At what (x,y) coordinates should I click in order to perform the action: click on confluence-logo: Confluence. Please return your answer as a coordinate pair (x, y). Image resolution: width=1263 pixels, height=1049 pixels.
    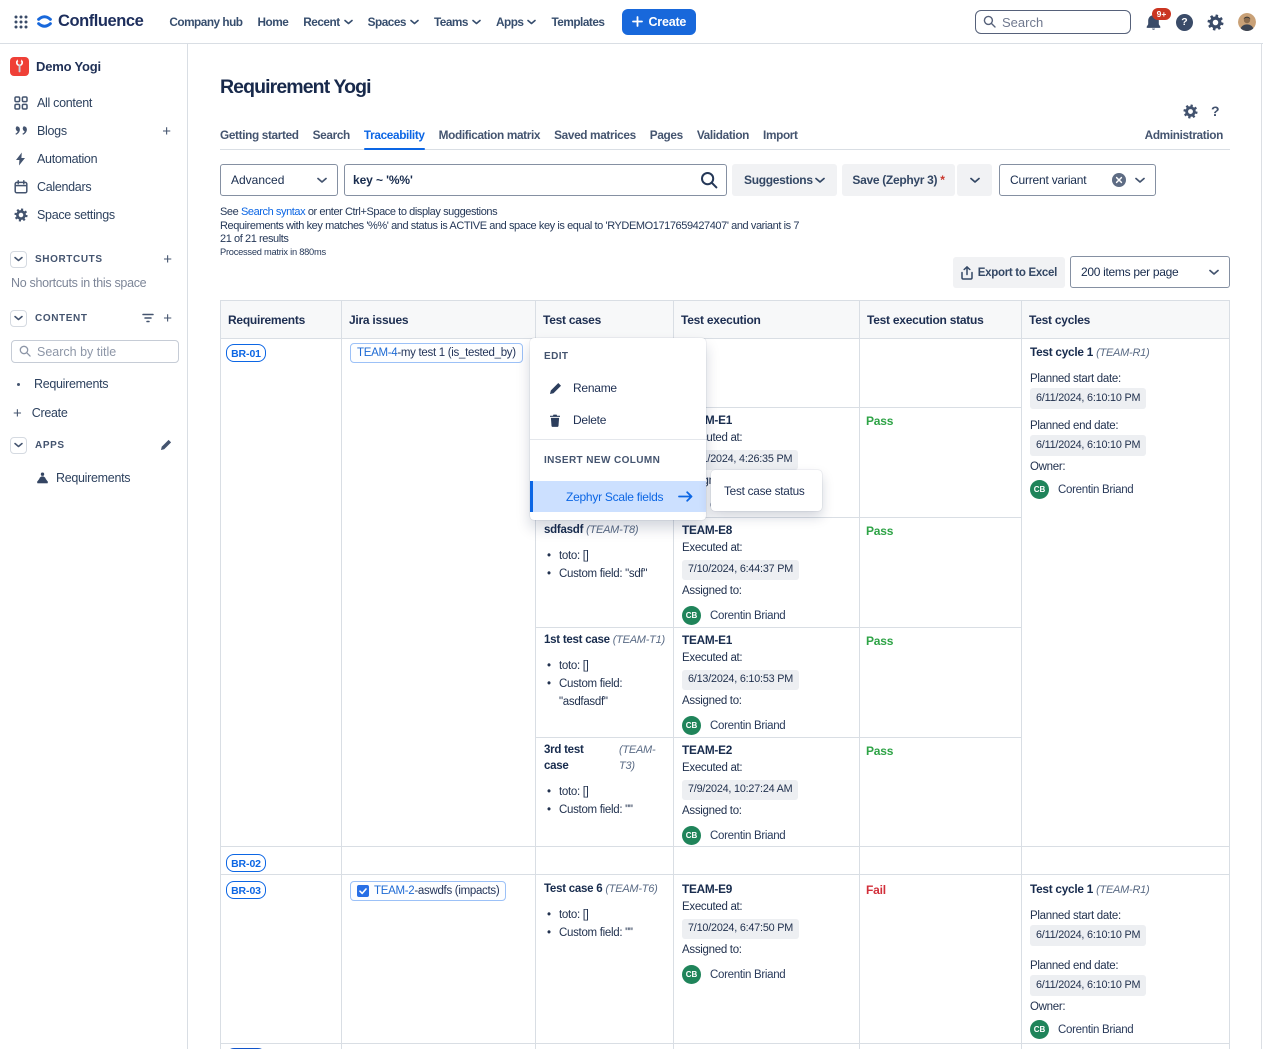
    Looking at the image, I should click on (90, 21).